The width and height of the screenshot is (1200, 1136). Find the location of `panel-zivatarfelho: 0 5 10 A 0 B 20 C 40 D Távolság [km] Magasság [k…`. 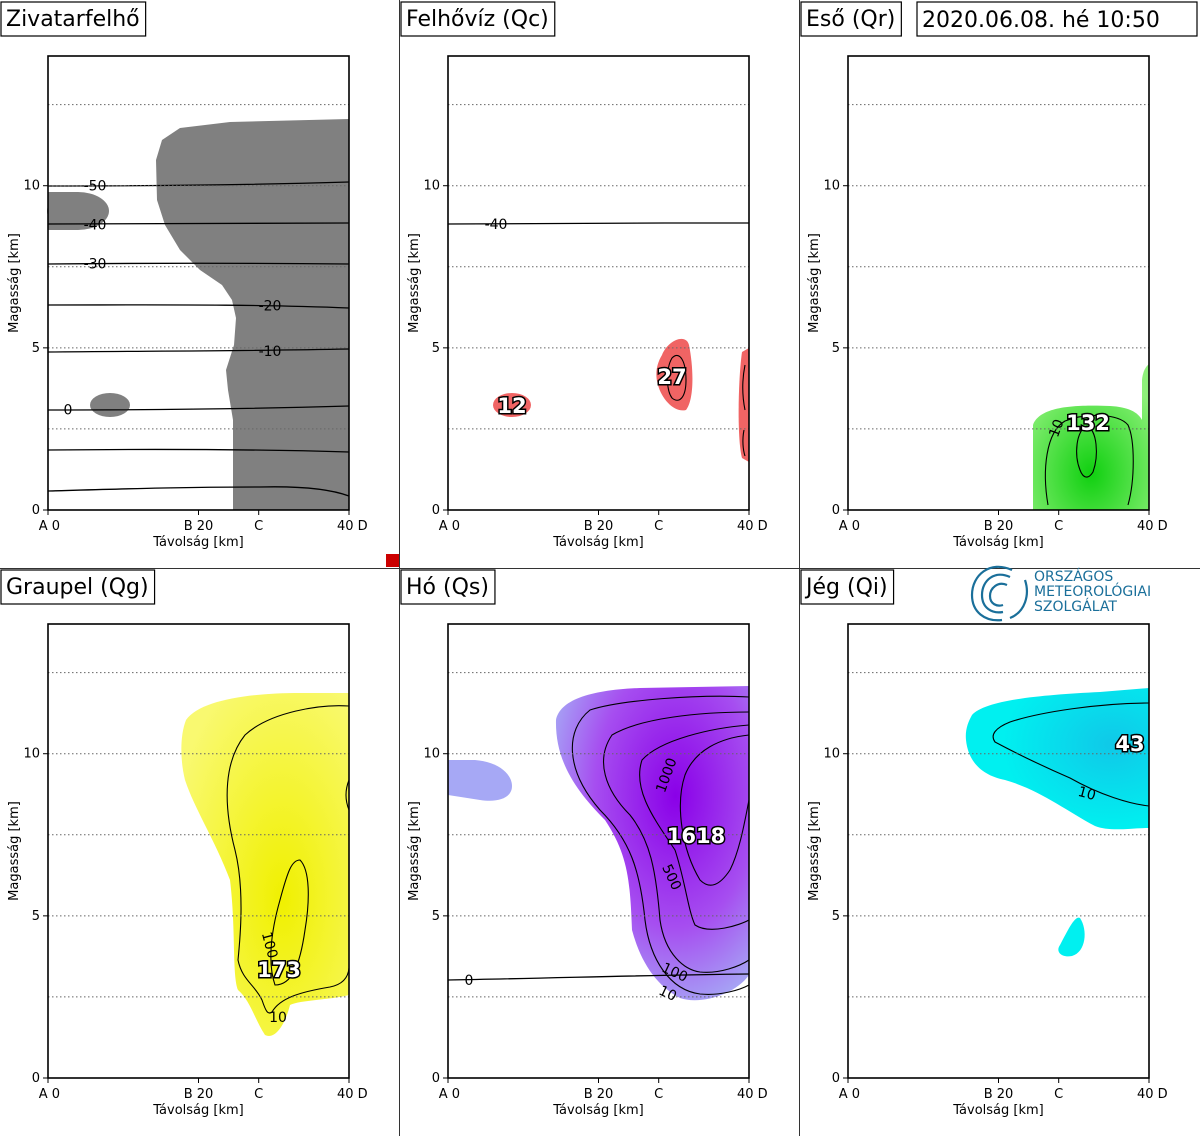

panel-zivatarfelho: 0 5 10 A 0 B 20 C 40 D Távolság [km] Magasság [k… is located at coordinates (184, 275).